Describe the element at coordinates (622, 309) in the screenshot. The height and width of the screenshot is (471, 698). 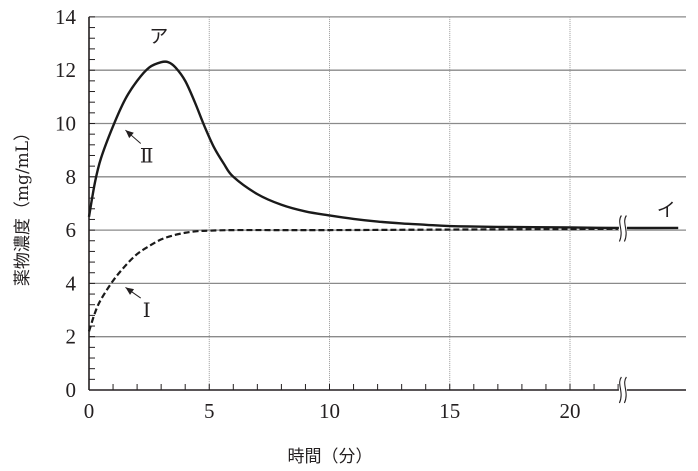
I see `axis-break-marks` at that location.